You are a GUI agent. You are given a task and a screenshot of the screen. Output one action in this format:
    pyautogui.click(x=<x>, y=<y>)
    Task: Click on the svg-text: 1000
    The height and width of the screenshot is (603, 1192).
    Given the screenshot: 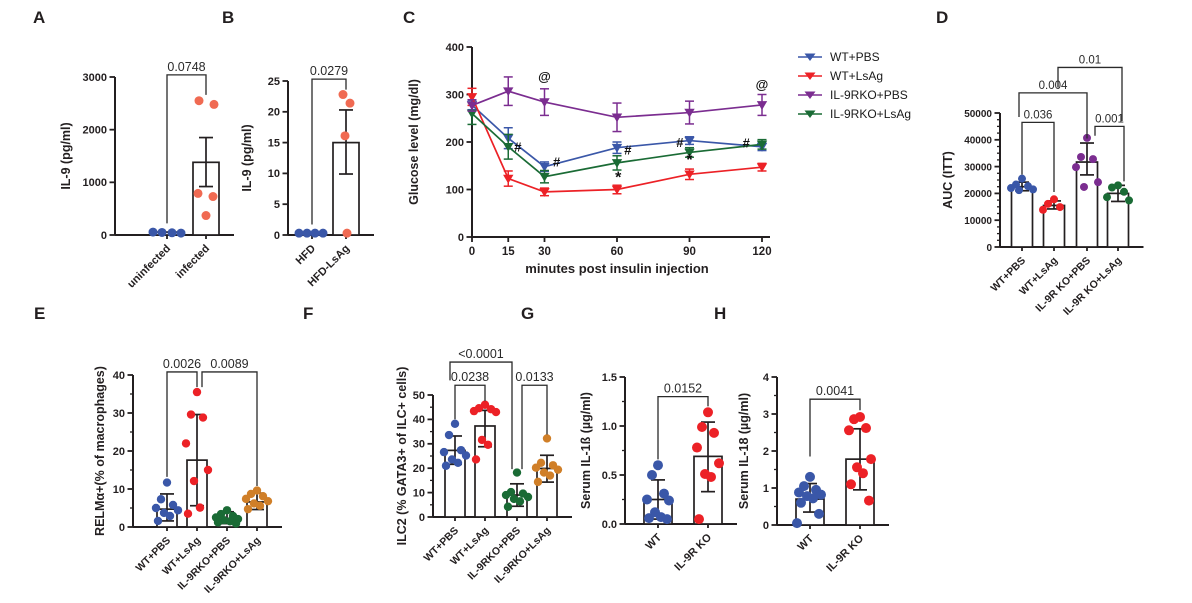 What is the action you would take?
    pyautogui.click(x=95, y=183)
    